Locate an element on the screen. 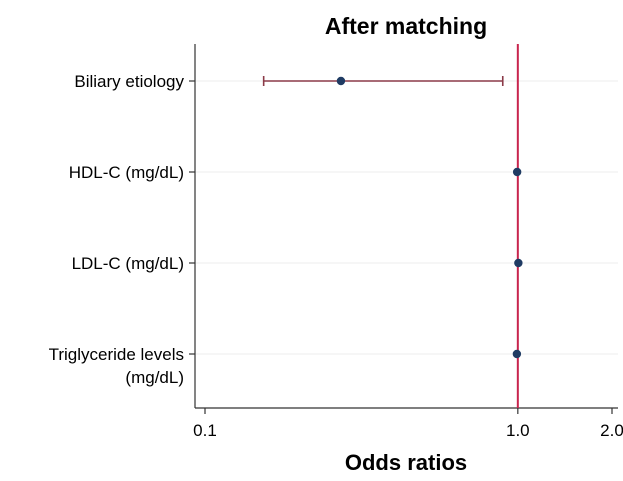 This screenshot has width=623, height=481. category-label-2: HDL-C (mg/dL) is located at coordinates (126, 172).